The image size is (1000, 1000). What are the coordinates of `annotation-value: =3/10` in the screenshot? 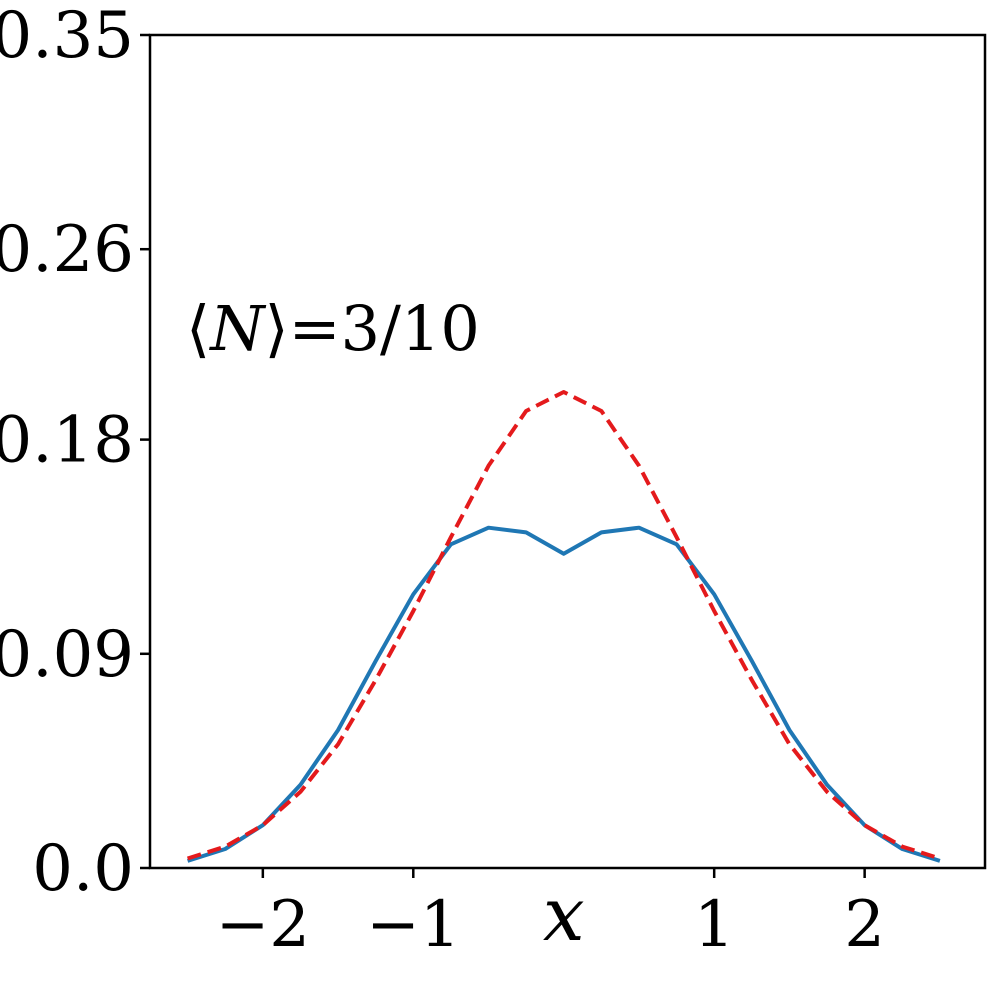 It's located at (384, 328).